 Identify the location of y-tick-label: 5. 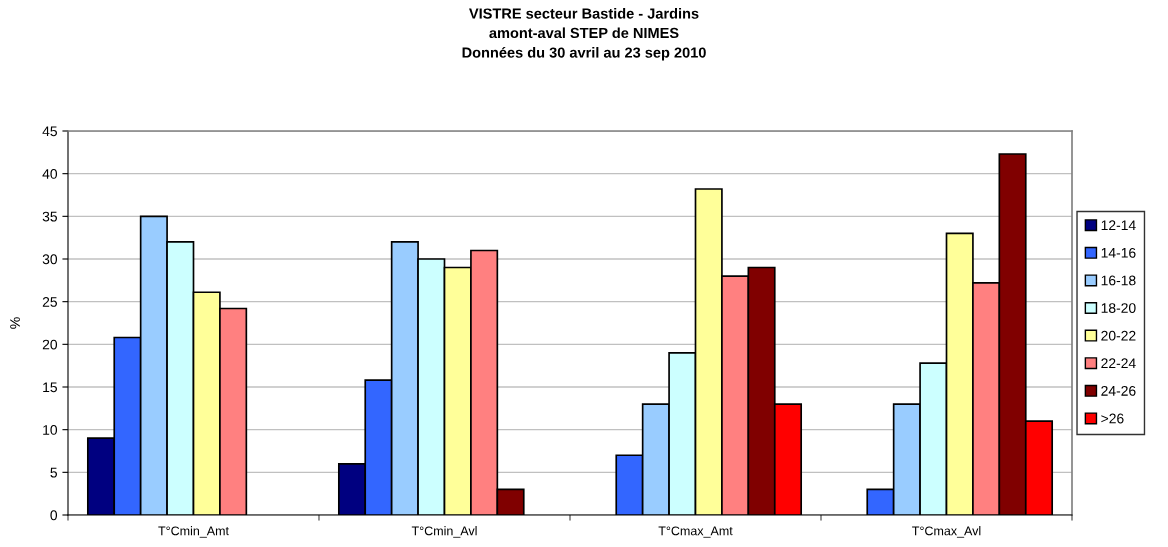
(53, 472).